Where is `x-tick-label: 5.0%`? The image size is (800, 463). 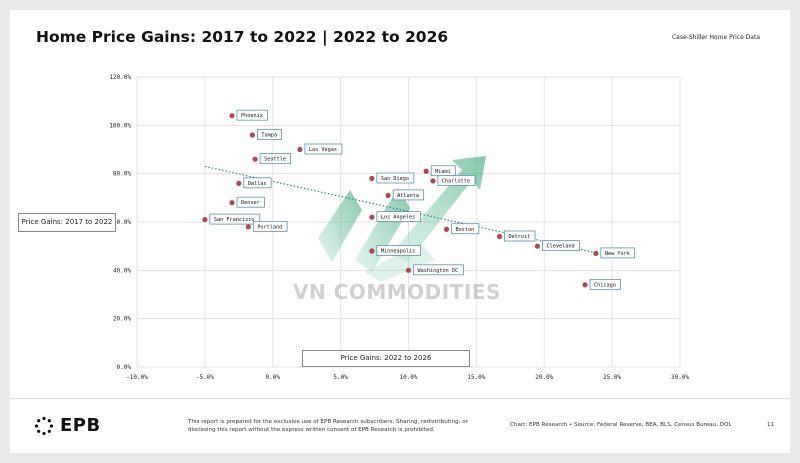
x-tick-label: 5.0% is located at coordinates (340, 377).